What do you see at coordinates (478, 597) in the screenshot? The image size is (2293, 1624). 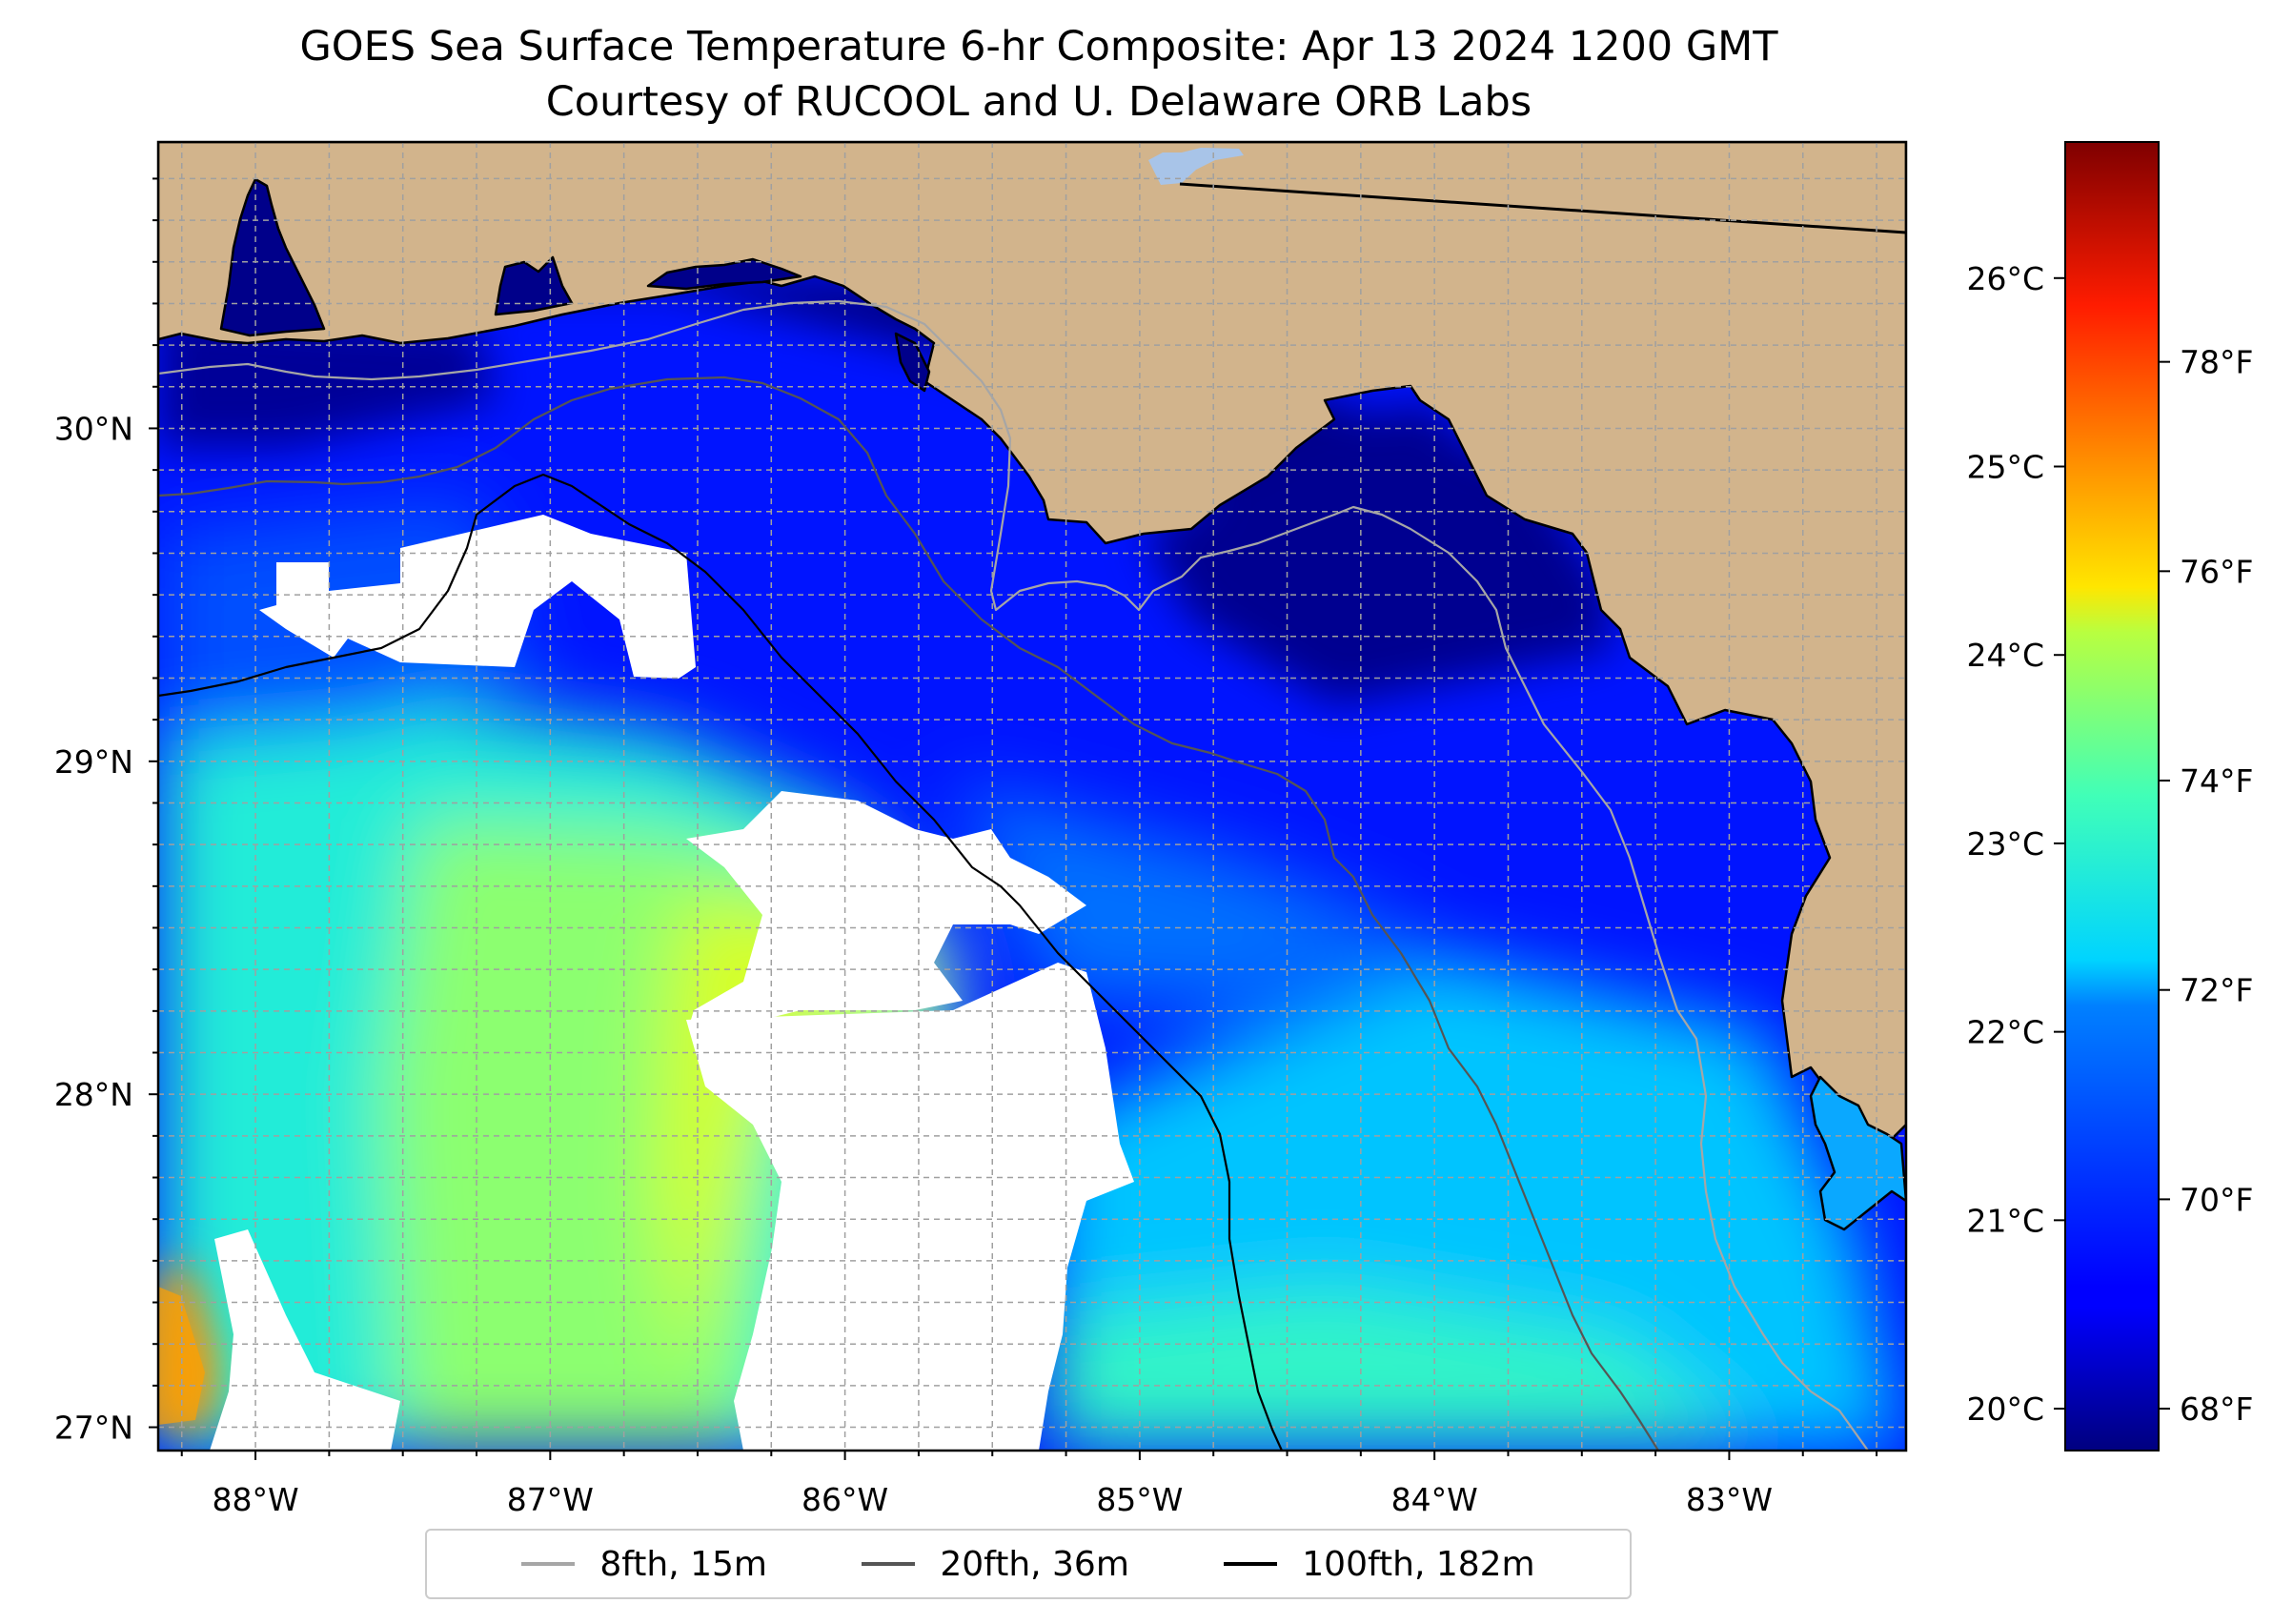 I see `no-data-patch-north` at bounding box center [478, 597].